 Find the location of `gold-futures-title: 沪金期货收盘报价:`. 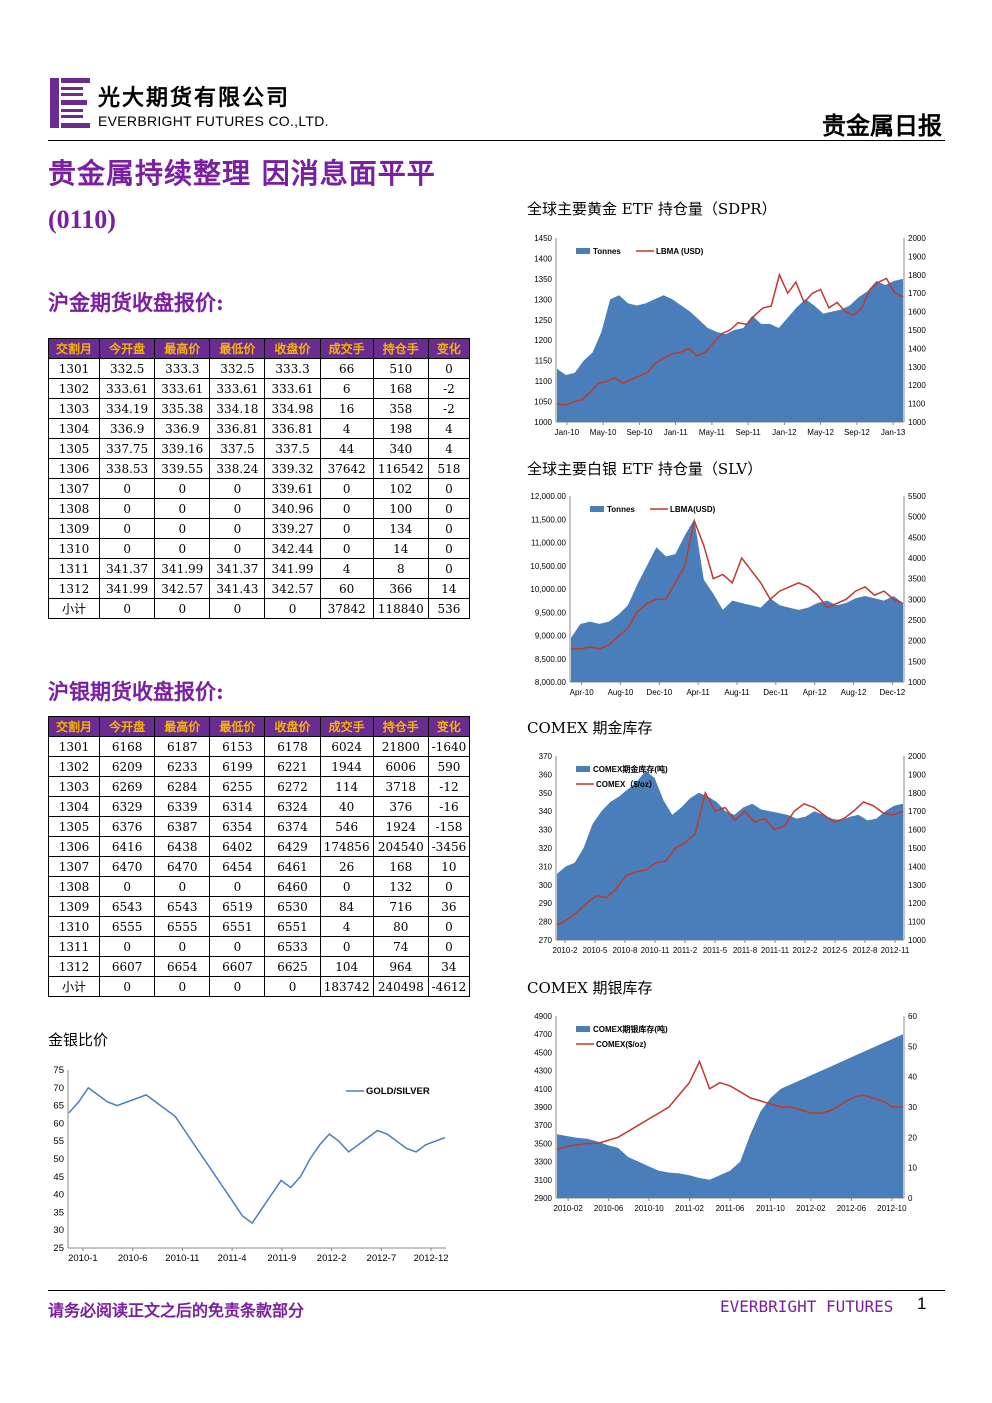

gold-futures-title: 沪金期货收盘报价: is located at coordinates (136, 302).